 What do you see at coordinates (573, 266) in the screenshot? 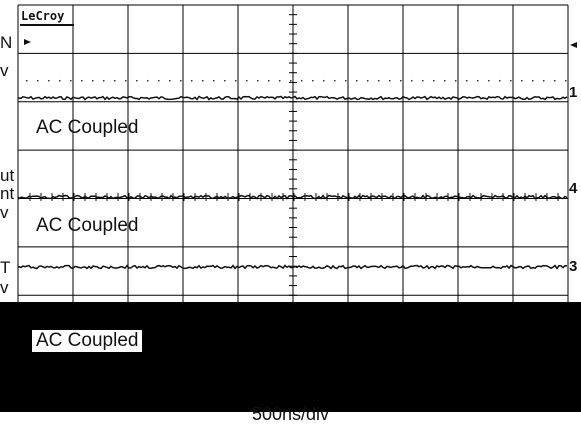
I see `channel-3-marker: 3` at bounding box center [573, 266].